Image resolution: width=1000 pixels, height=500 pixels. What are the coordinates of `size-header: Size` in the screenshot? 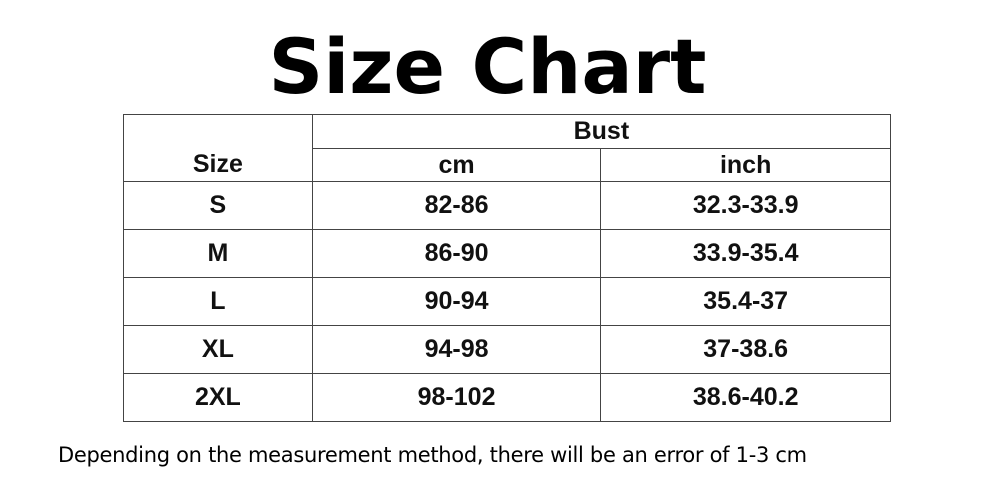 It's located at (218, 148).